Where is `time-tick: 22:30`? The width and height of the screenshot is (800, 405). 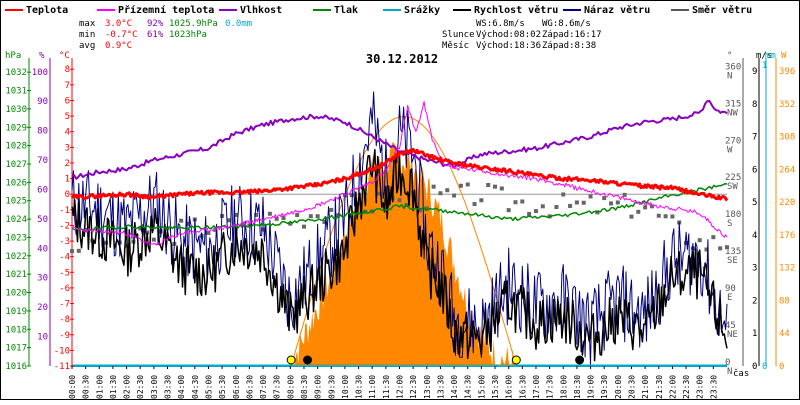
time-tick: 22:30 is located at coordinates (686, 387).